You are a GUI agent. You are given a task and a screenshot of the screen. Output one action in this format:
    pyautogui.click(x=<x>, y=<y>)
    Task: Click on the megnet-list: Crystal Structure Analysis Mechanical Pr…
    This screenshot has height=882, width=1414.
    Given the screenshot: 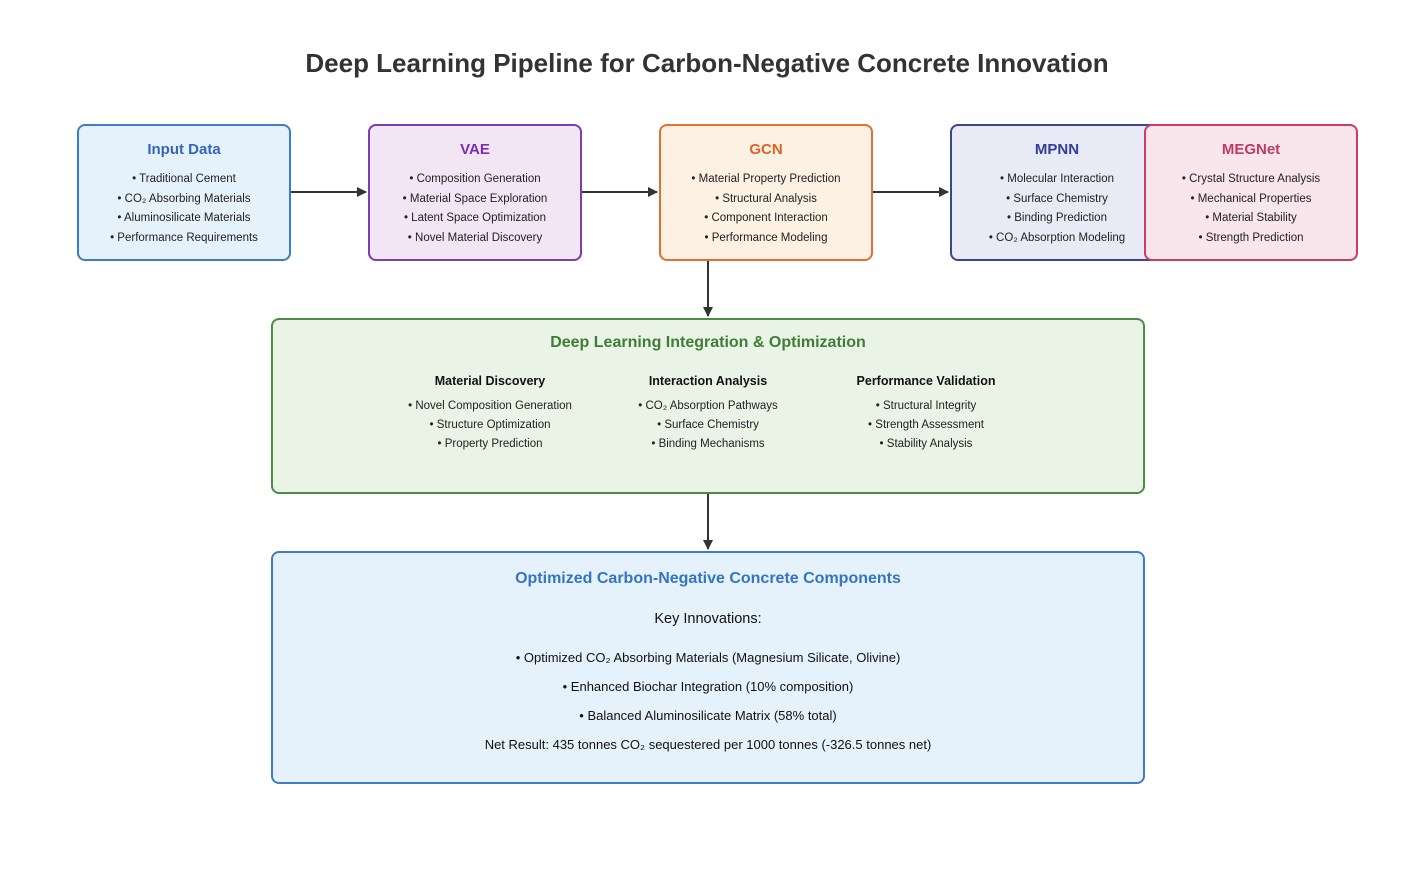 What is the action you would take?
    pyautogui.click(x=1251, y=209)
    